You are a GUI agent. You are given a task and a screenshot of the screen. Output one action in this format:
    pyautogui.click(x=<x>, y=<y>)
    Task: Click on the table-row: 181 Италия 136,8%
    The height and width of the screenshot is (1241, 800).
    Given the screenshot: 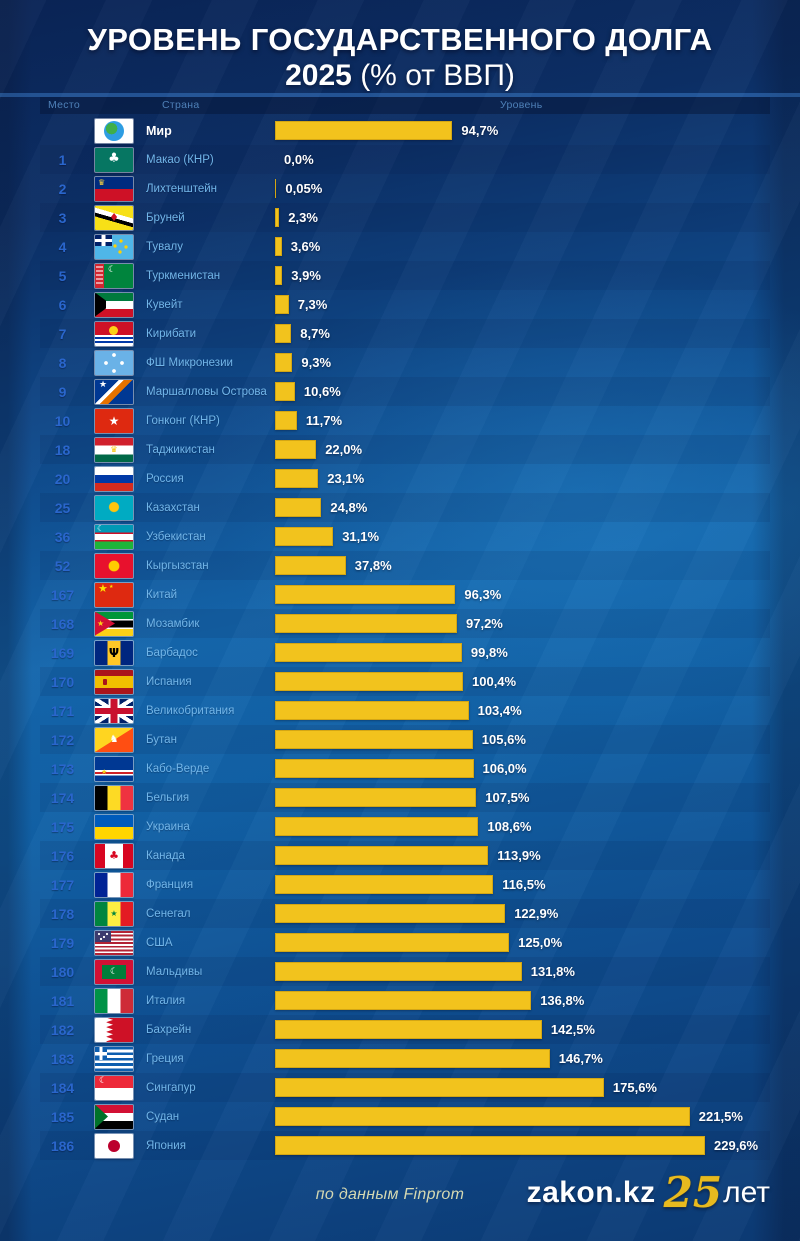 What is the action you would take?
    pyautogui.click(x=405, y=1000)
    